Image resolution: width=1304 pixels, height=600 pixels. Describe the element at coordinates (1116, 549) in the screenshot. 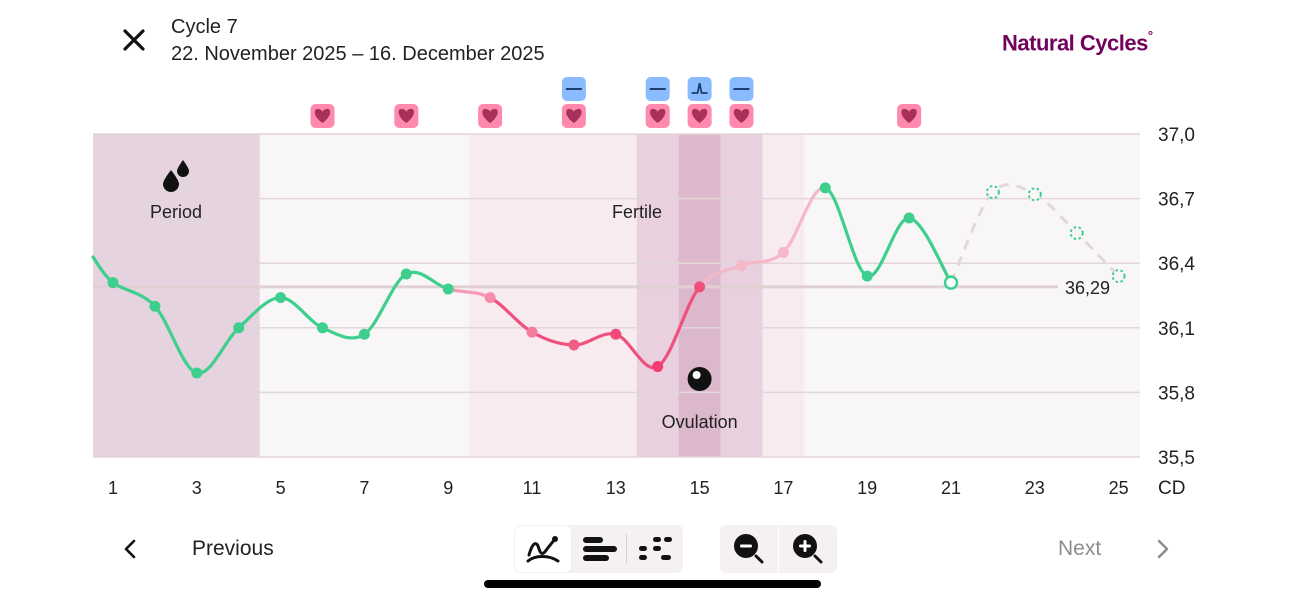

I see `next-cycle-button: Next` at that location.